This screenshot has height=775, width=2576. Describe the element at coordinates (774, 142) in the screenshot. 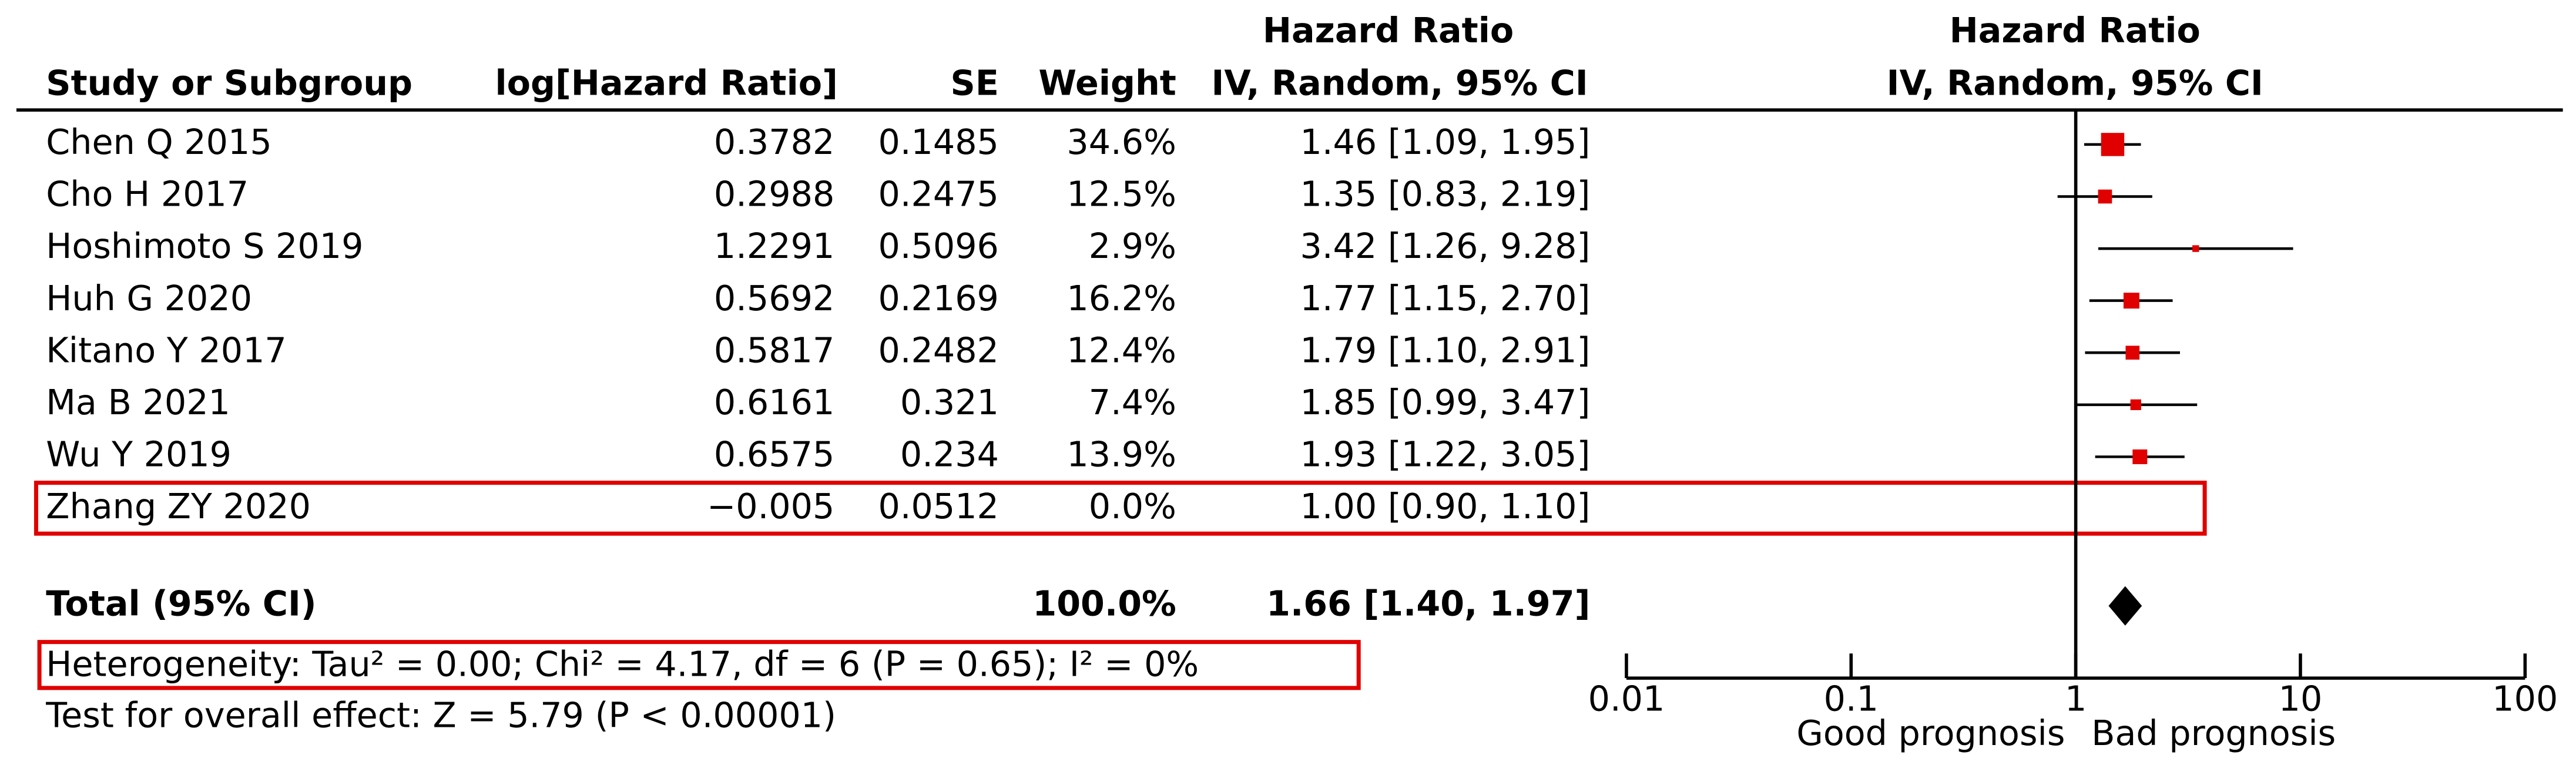

I see `log-hr: 0.3782` at that location.